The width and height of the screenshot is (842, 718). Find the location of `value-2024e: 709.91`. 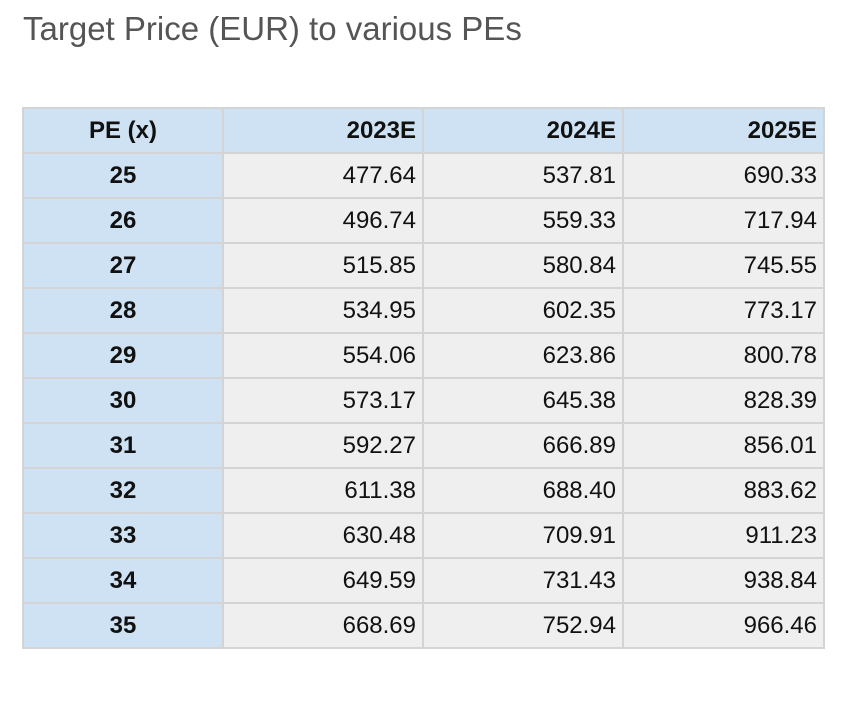

value-2024e: 709.91 is located at coordinates (523, 535).